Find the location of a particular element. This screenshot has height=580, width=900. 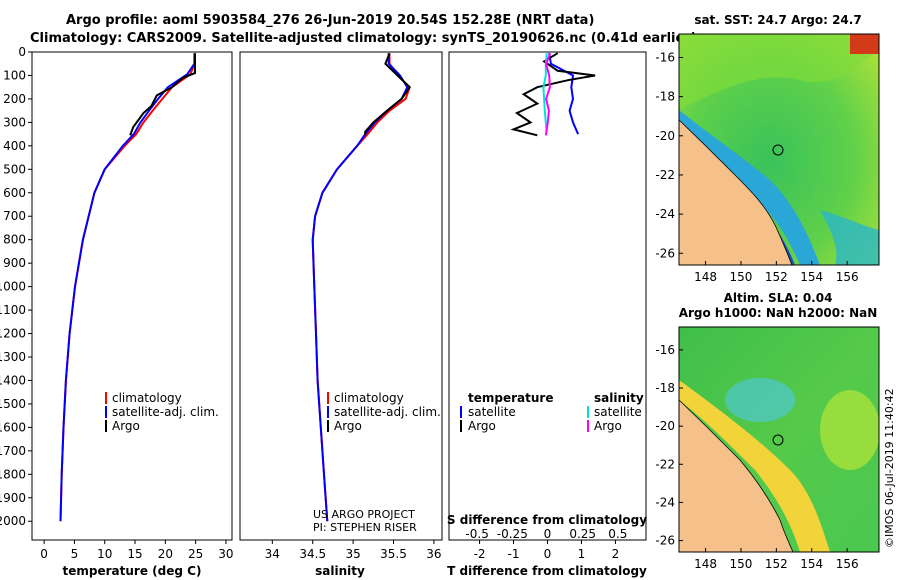

map-lon-label: 154 is located at coordinates (811, 564).